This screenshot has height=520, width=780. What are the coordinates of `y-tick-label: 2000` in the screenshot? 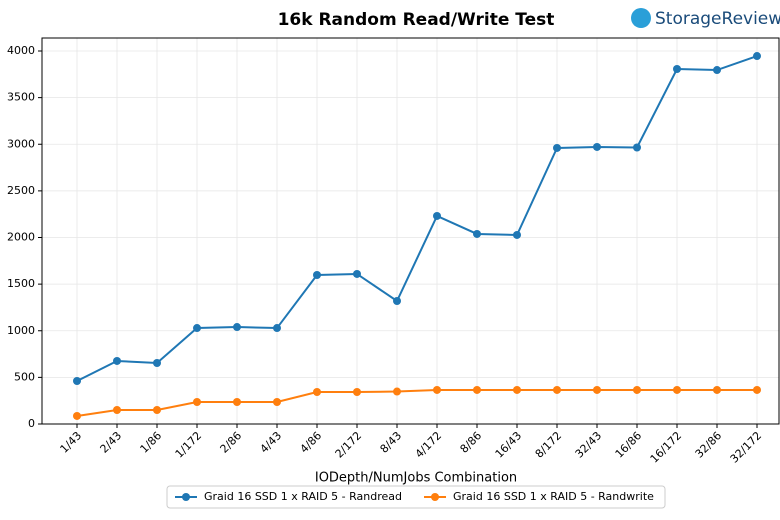 It's located at (21, 237).